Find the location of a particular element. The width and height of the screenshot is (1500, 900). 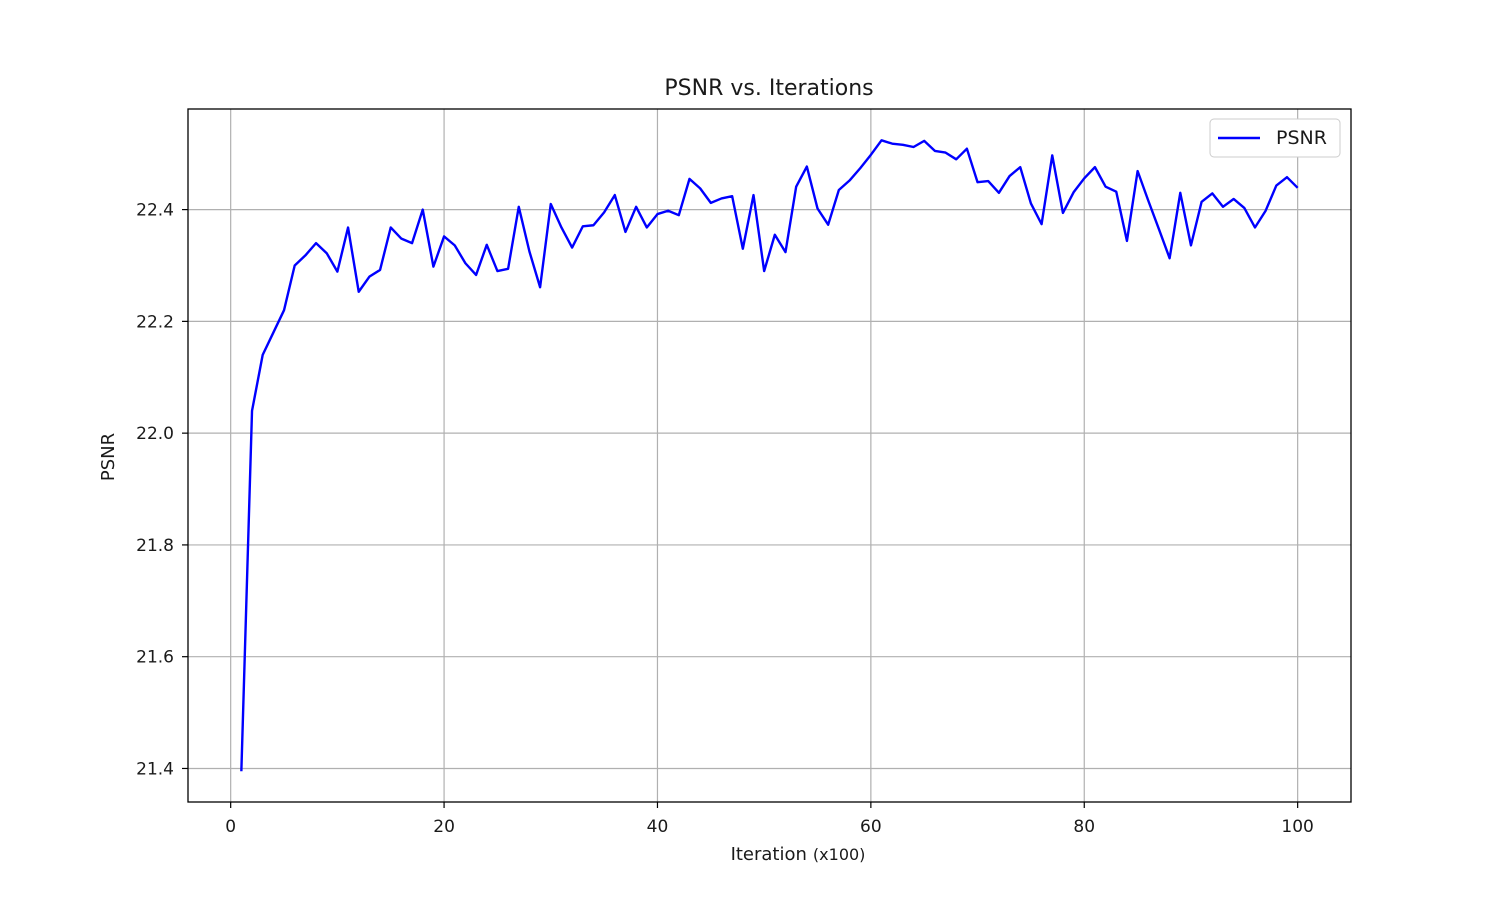

x-axis-label-main: Iteration is located at coordinates (769, 854).